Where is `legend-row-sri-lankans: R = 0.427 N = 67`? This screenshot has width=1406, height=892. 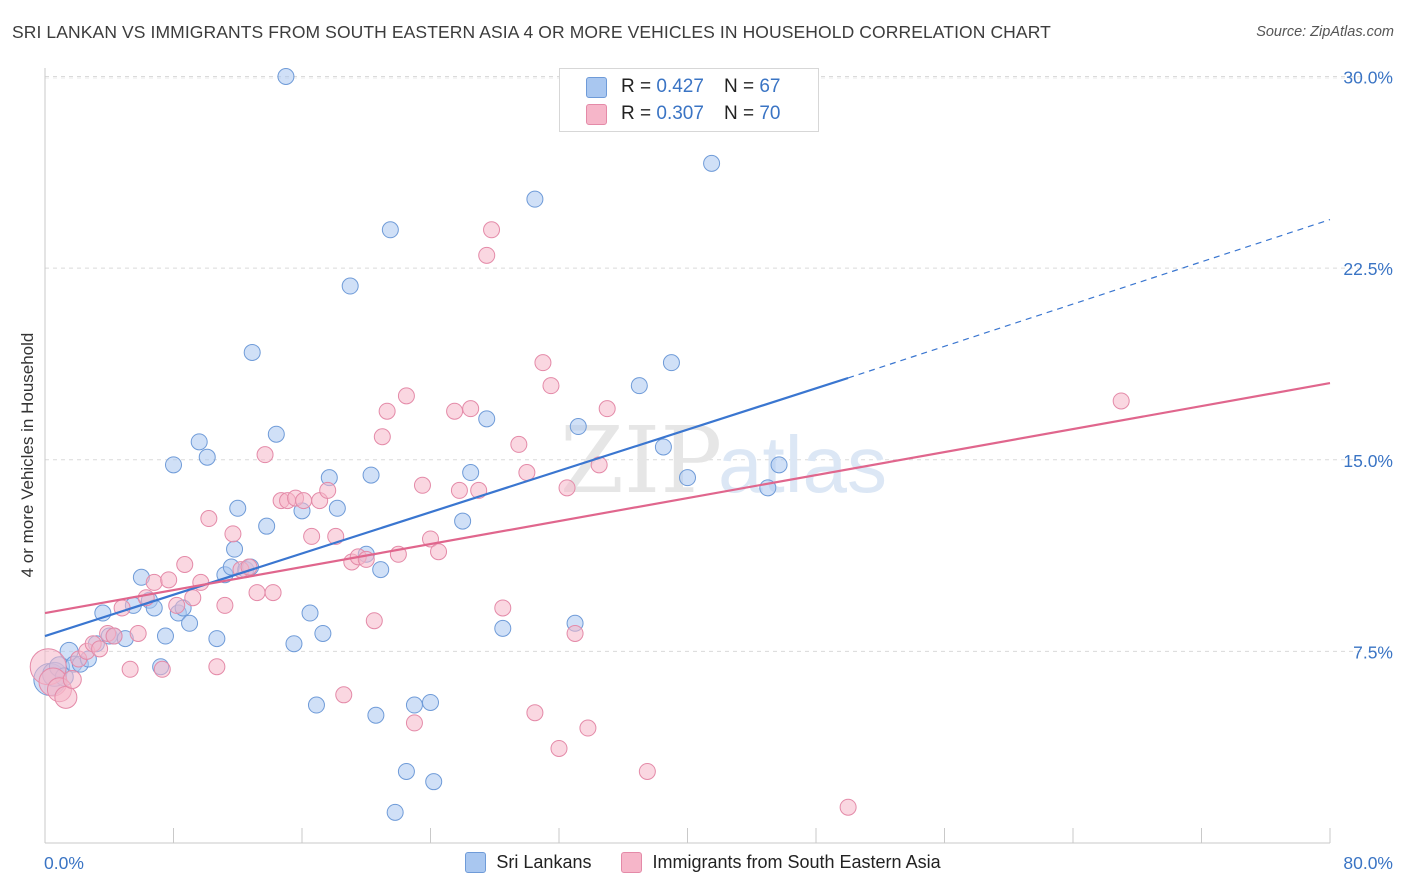
legend-row-sri-lankans: R = 0.427 N = 67 is located at coordinates (683, 87).